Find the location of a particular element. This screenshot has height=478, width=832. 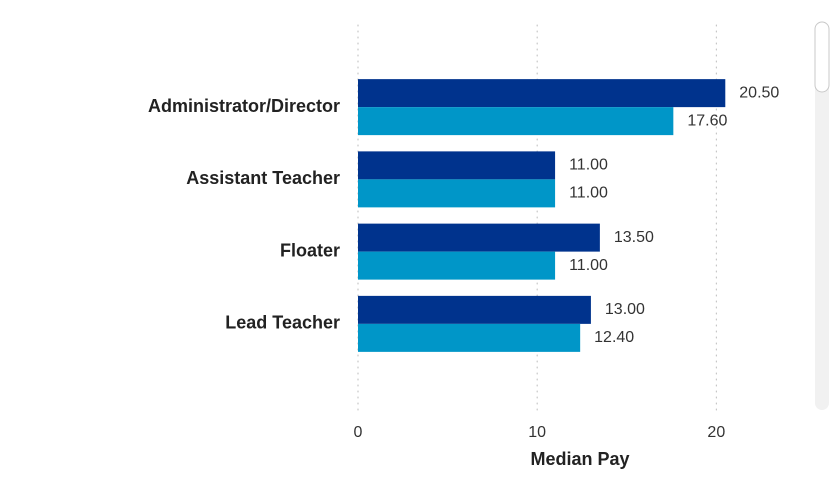

data-label: 12.40 is located at coordinates (614, 337).